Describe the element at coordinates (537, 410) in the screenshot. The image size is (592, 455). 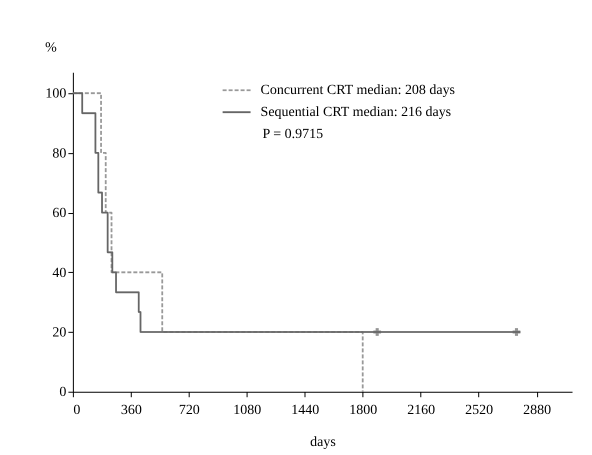
I see `x-tick-label: 2880` at that location.